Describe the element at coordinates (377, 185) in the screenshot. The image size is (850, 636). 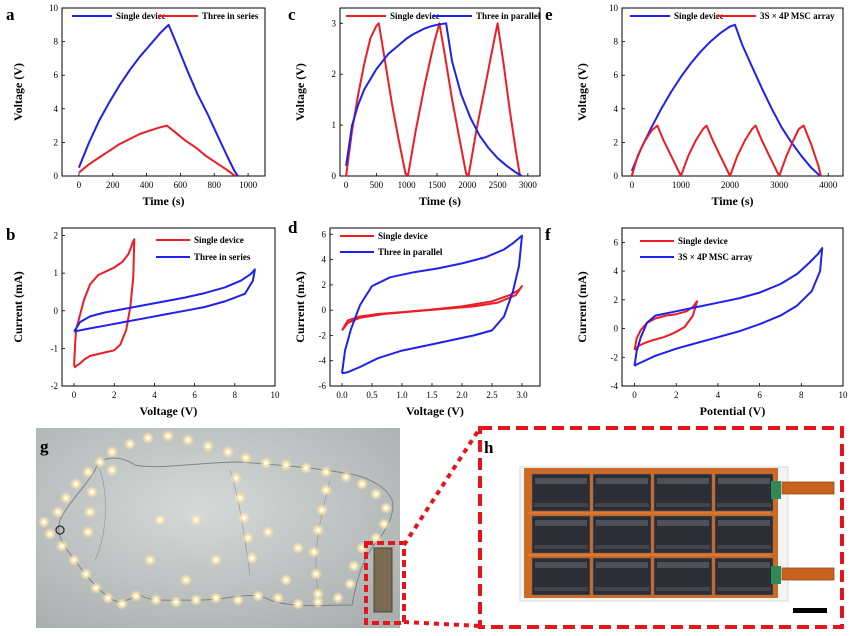
I see `x-tick-label: 500` at that location.